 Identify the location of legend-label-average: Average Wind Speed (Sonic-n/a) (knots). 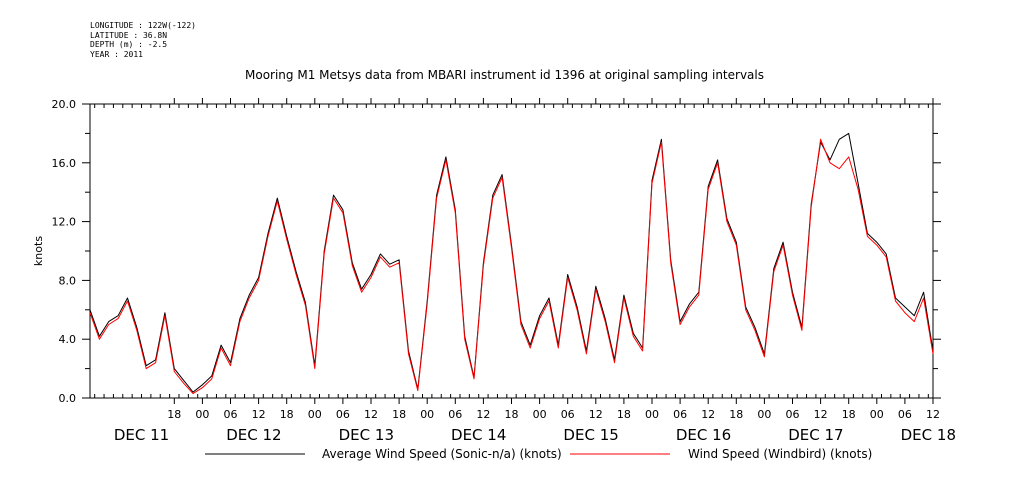
(442, 454).